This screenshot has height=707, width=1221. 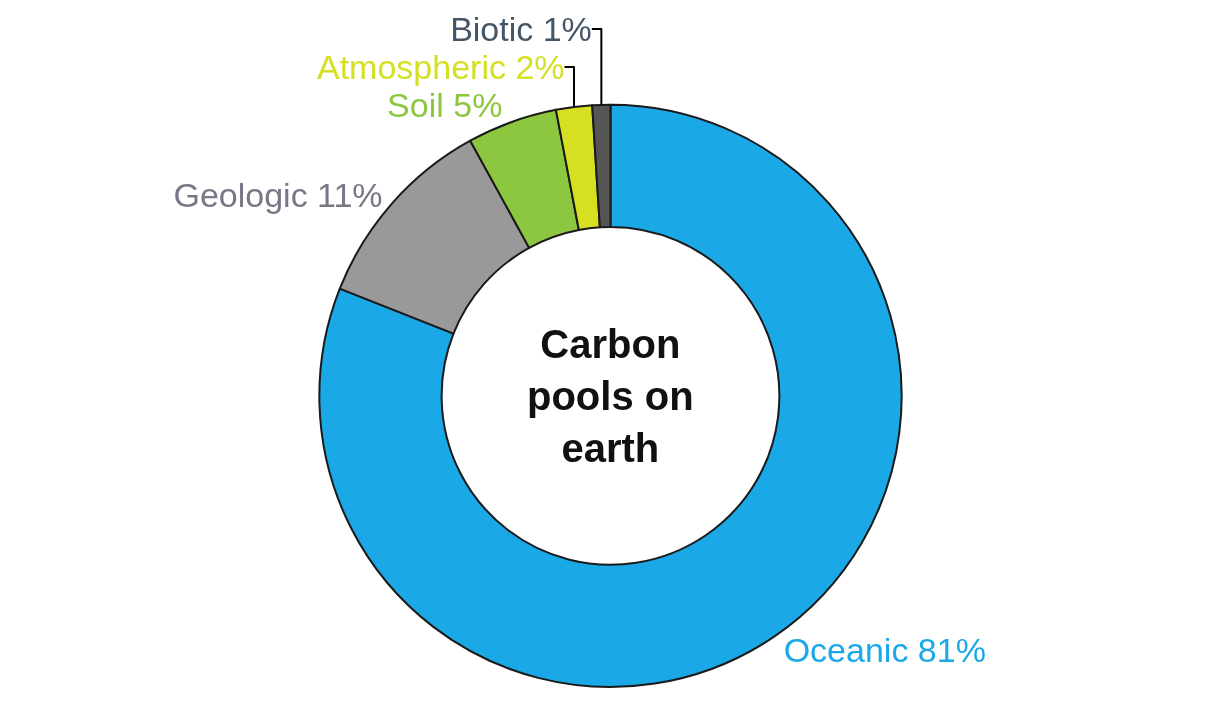 What do you see at coordinates (440, 67) in the screenshot?
I see `slice-label: Atmospheric 2%` at bounding box center [440, 67].